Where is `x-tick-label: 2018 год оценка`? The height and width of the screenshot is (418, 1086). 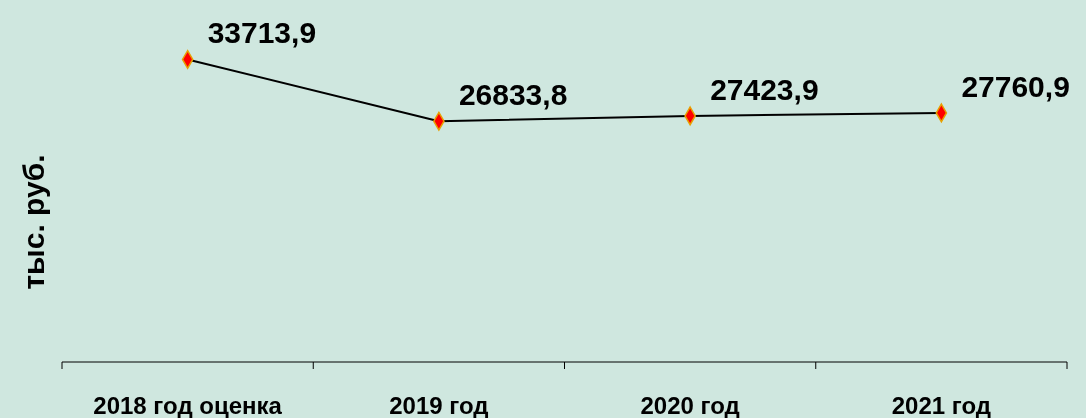
x-tick-label: 2018 год оценка is located at coordinates (188, 405).